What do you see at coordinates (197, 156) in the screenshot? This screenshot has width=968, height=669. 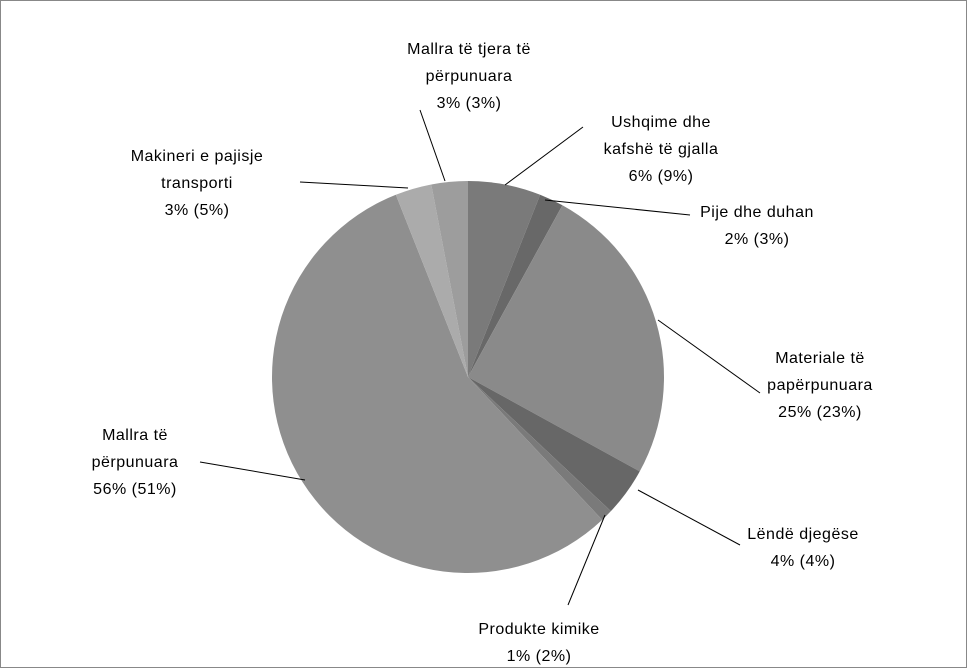 I see `slice-label: Makineri e pajisje` at bounding box center [197, 156].